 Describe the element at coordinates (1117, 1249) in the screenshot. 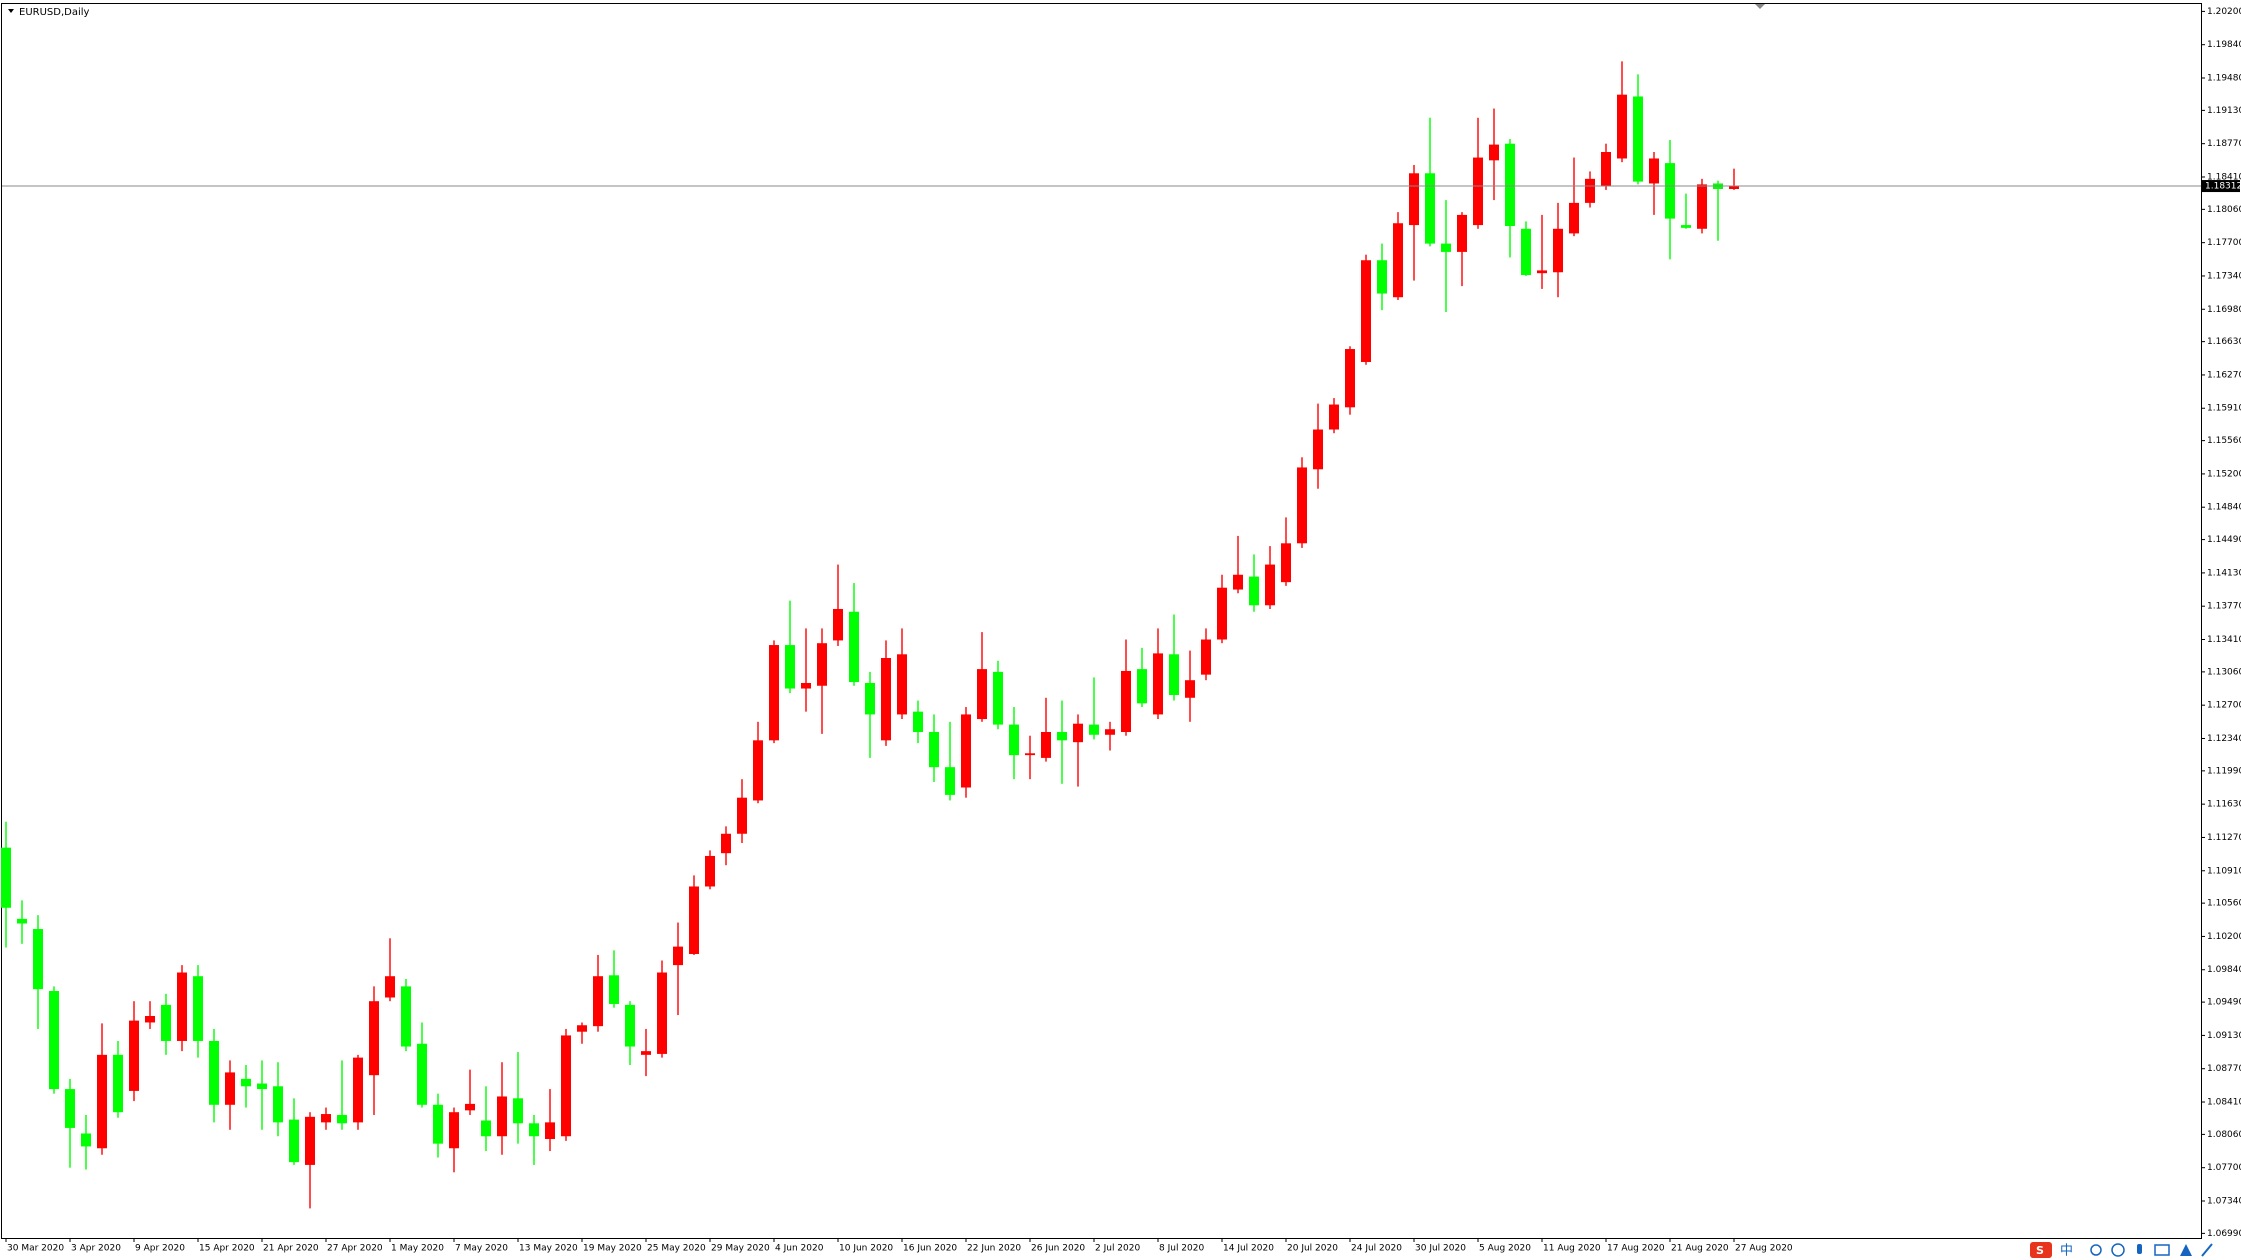

I see `x-tick-label: 2 Jul 2020` at that location.